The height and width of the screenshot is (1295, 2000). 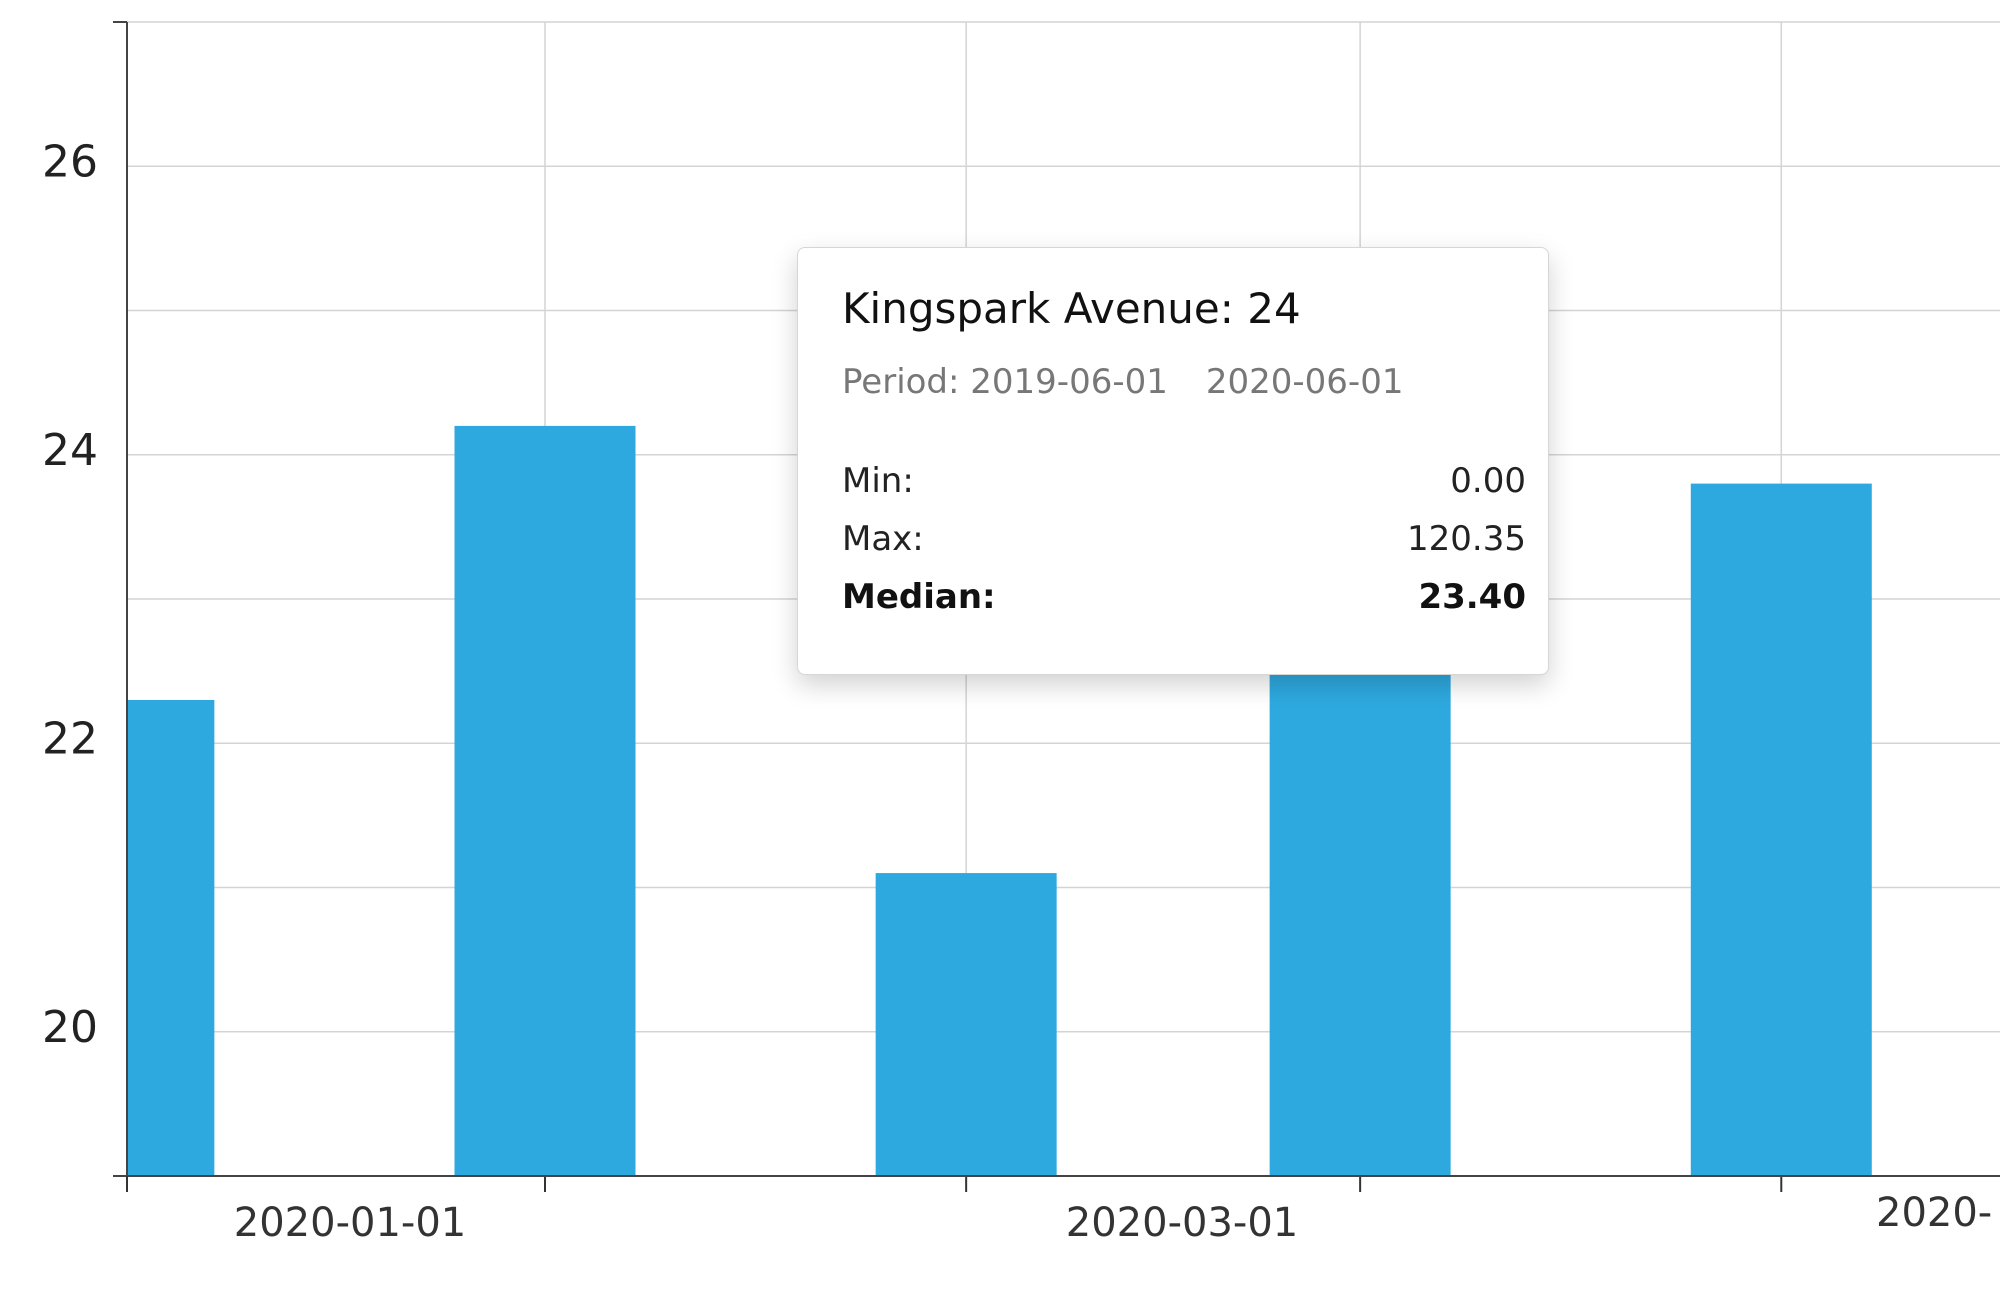 What do you see at coordinates (70, 161) in the screenshot?
I see `y-tick-label-26: 26` at bounding box center [70, 161].